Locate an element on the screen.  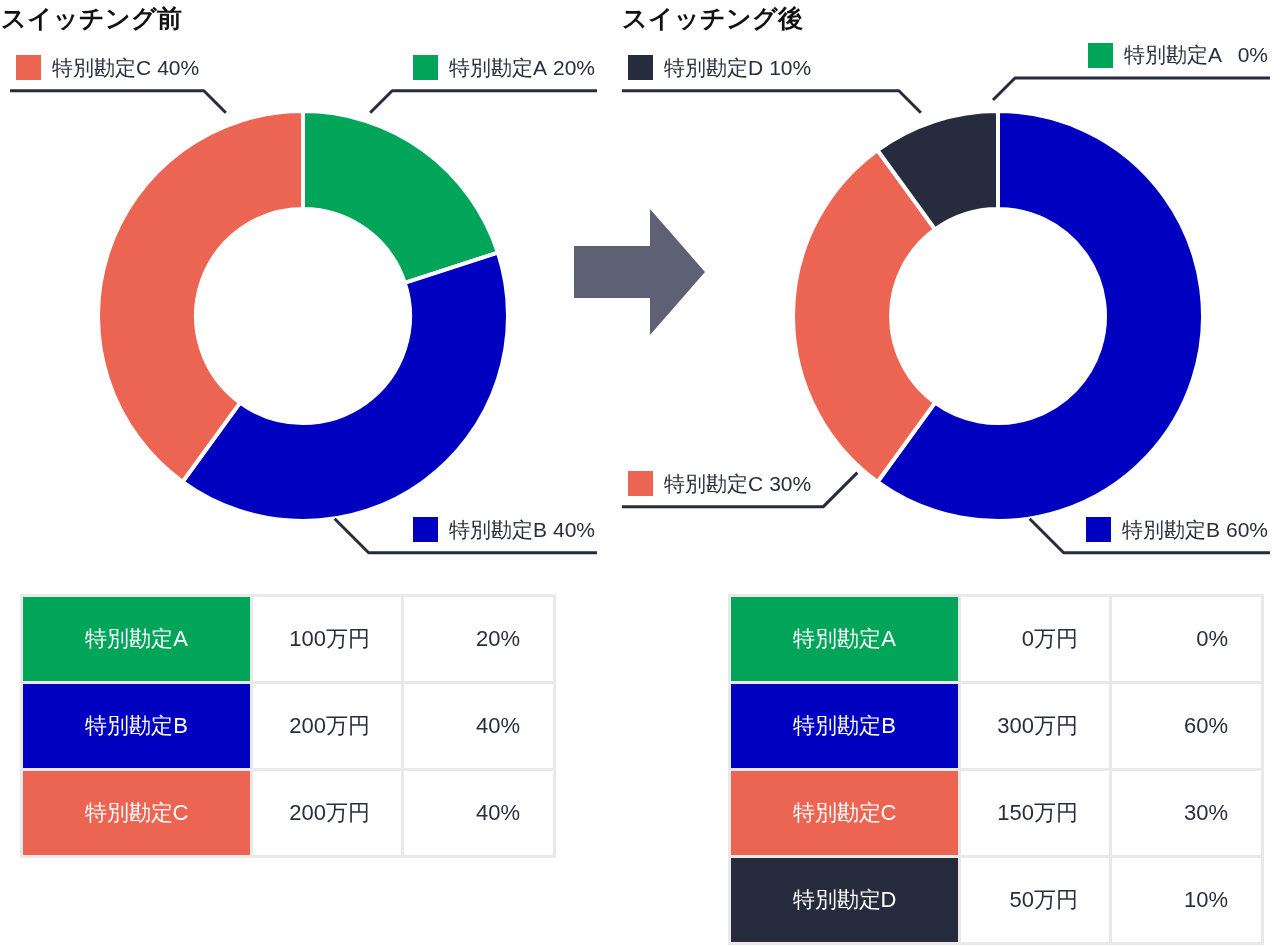
legend-label: 特別勘定D is located at coordinates (714, 67).